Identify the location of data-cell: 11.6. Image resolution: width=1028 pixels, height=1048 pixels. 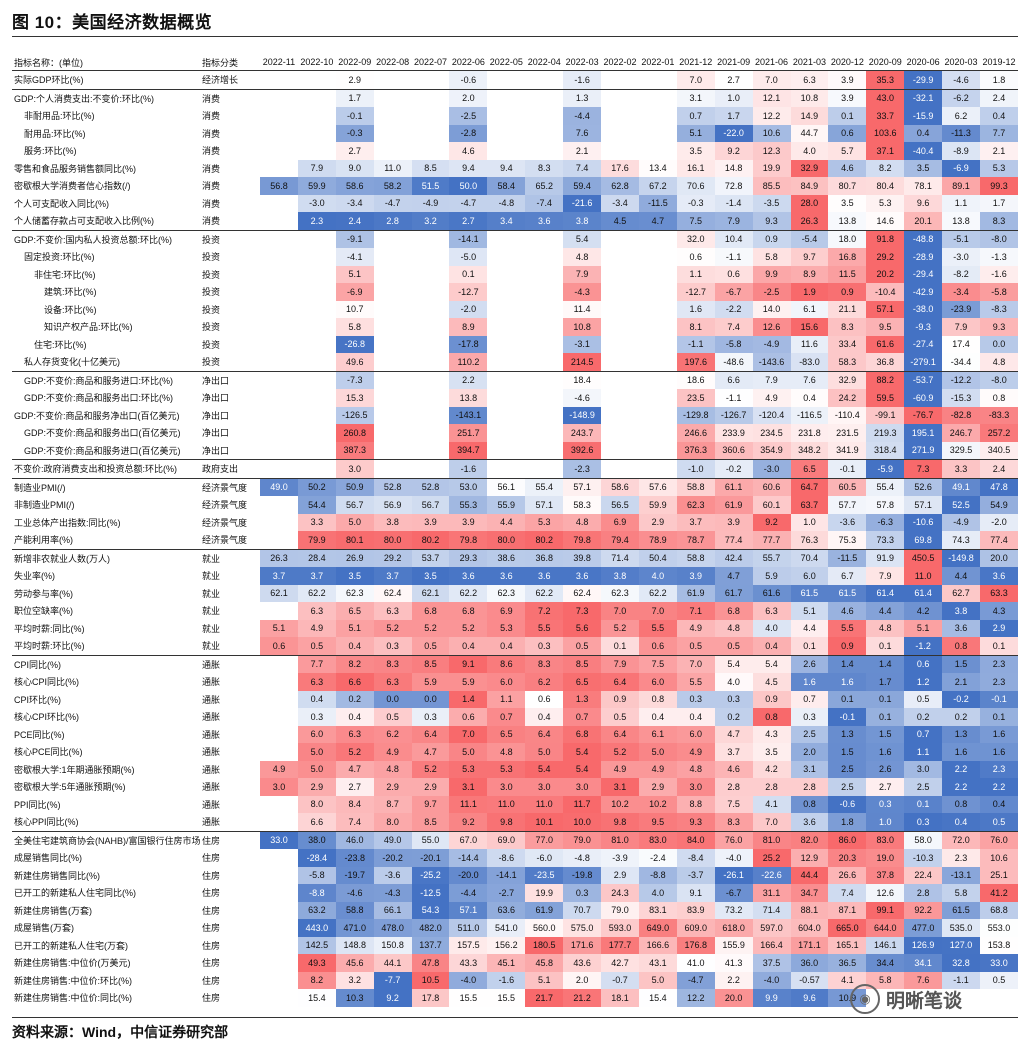
(809, 344).